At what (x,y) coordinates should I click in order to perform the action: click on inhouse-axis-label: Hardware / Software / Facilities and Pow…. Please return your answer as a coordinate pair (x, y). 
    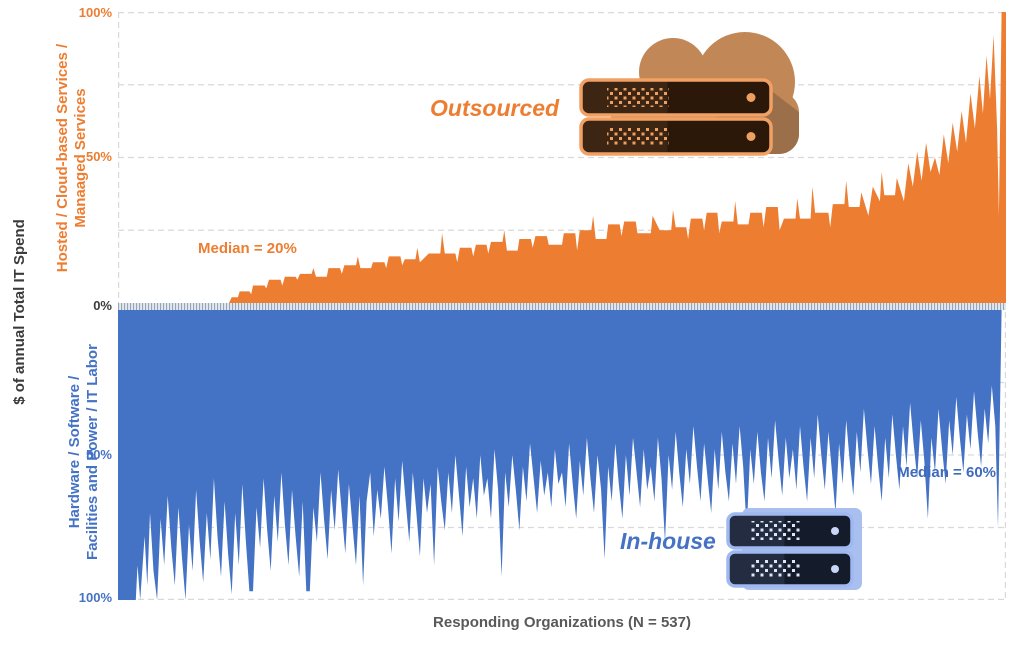
    Looking at the image, I should click on (84, 452).